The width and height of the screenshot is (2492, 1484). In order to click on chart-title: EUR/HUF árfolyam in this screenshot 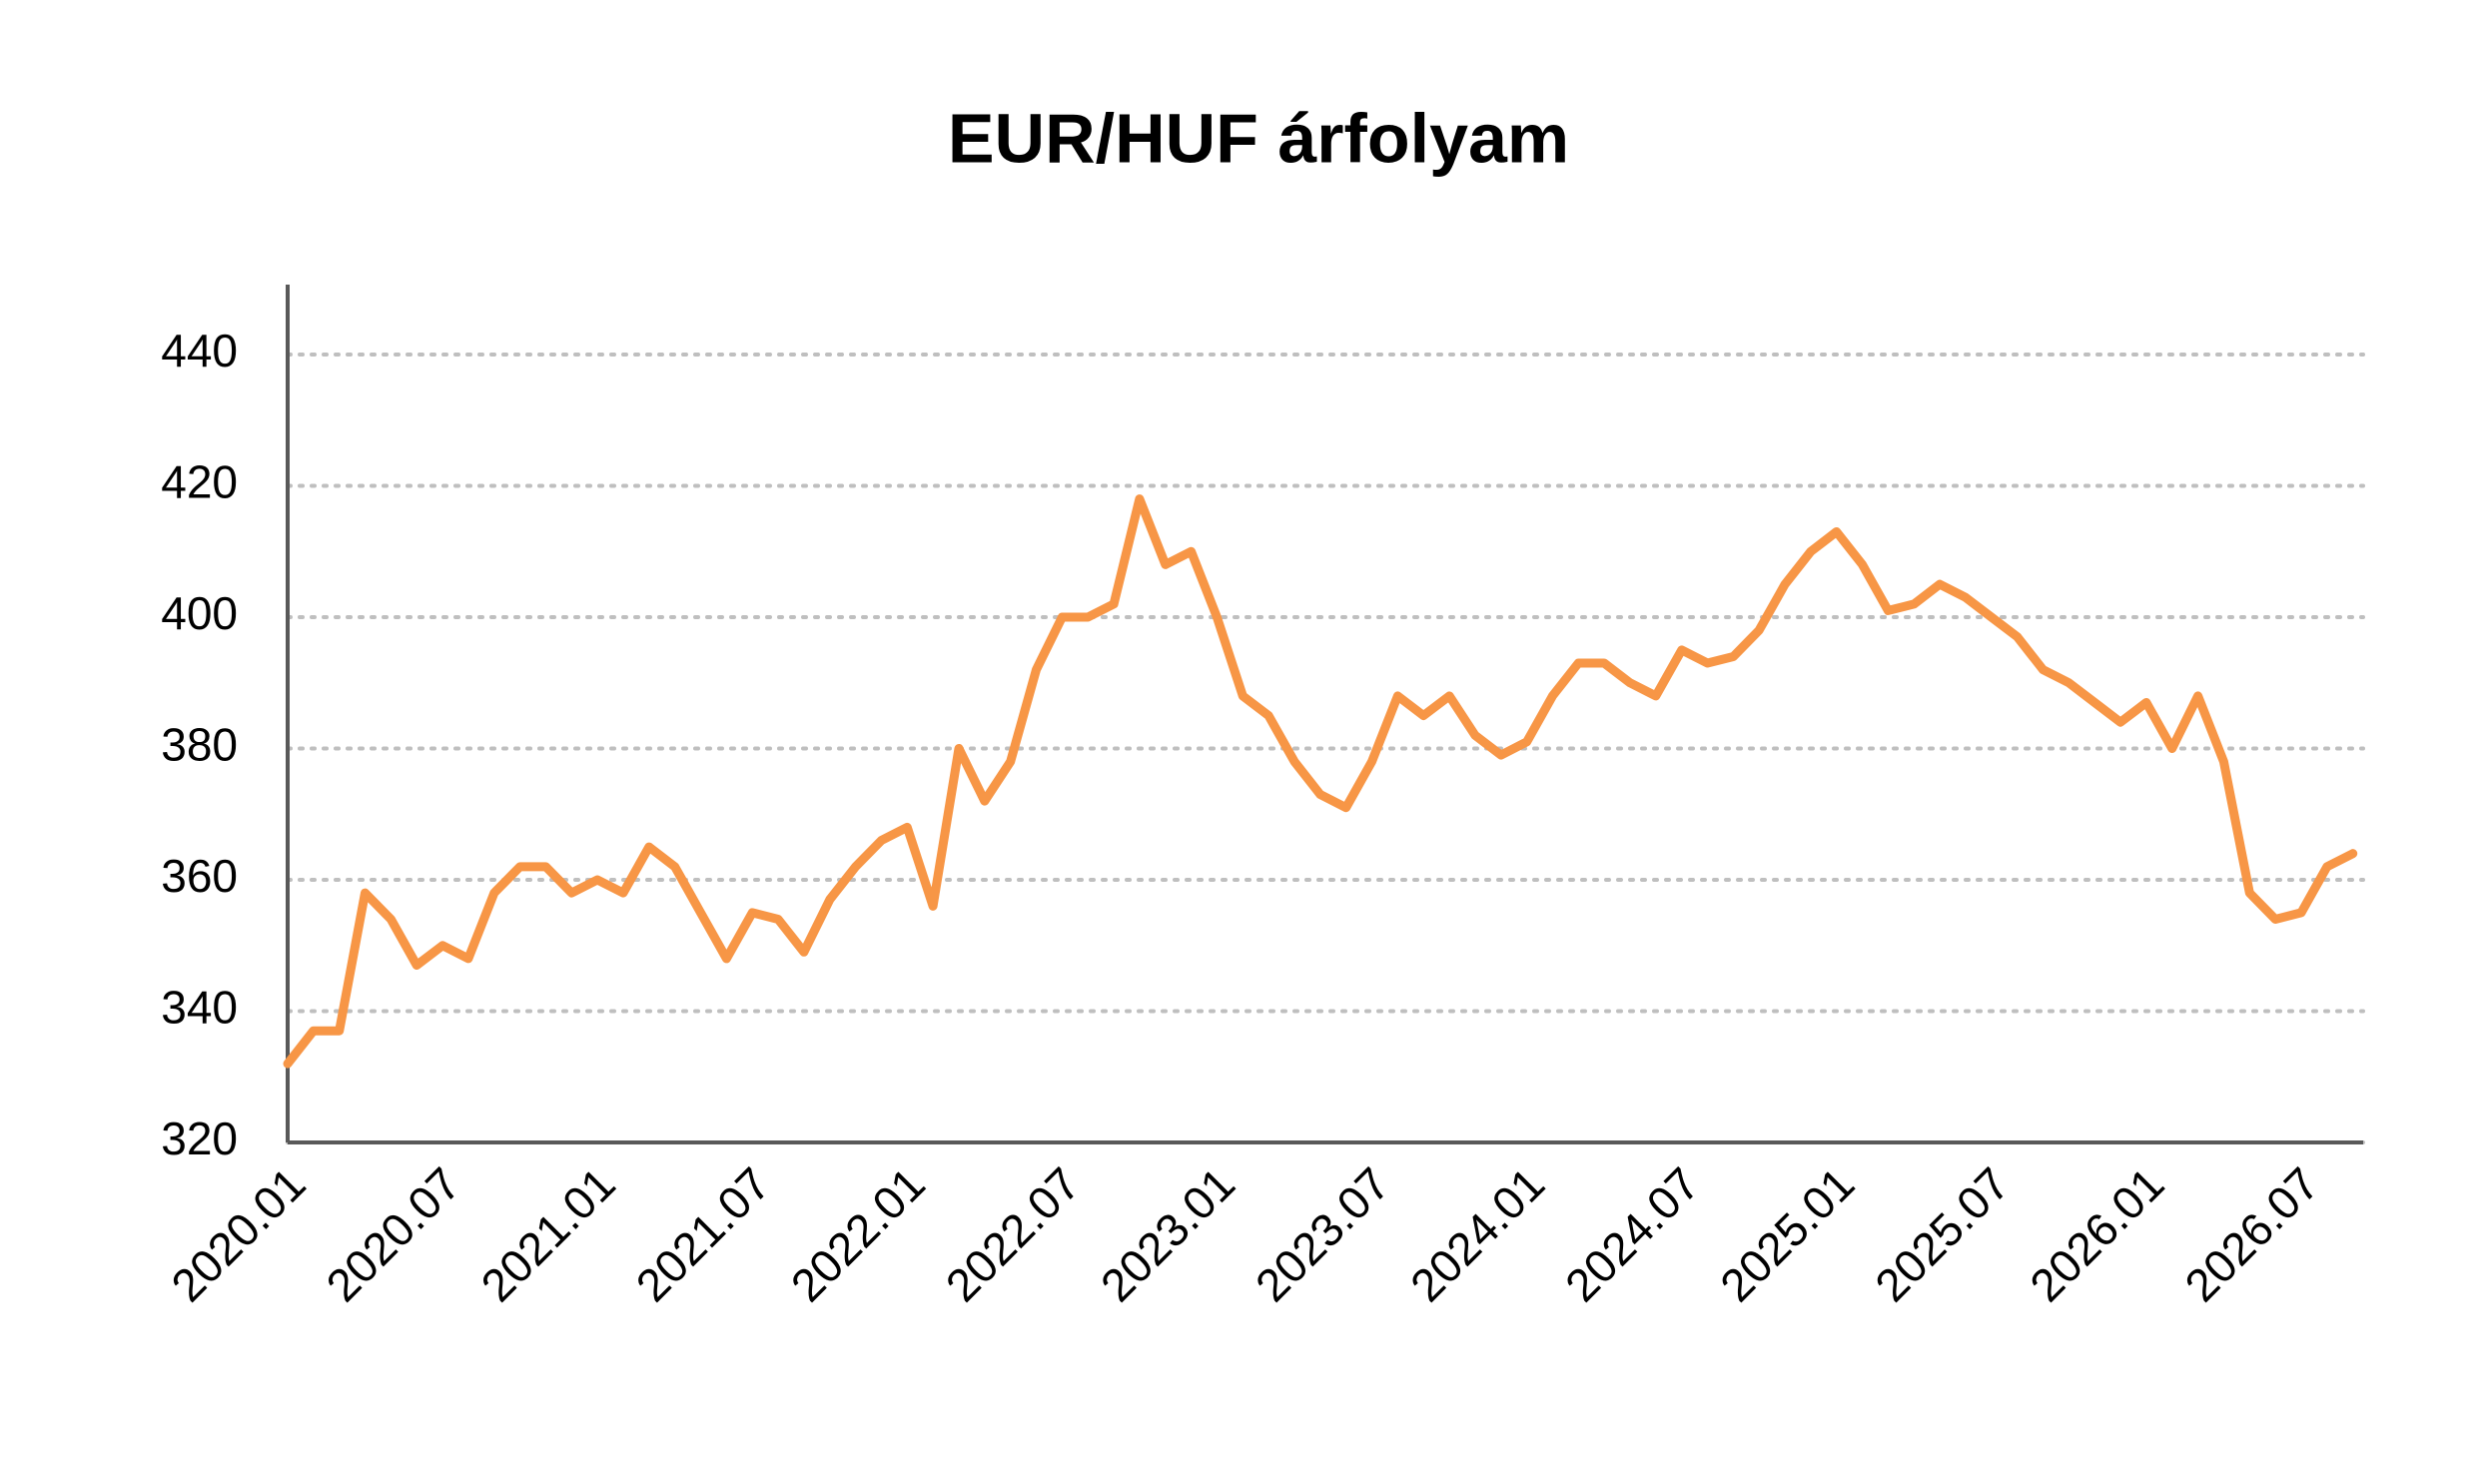, I will do `click(1259, 138)`.